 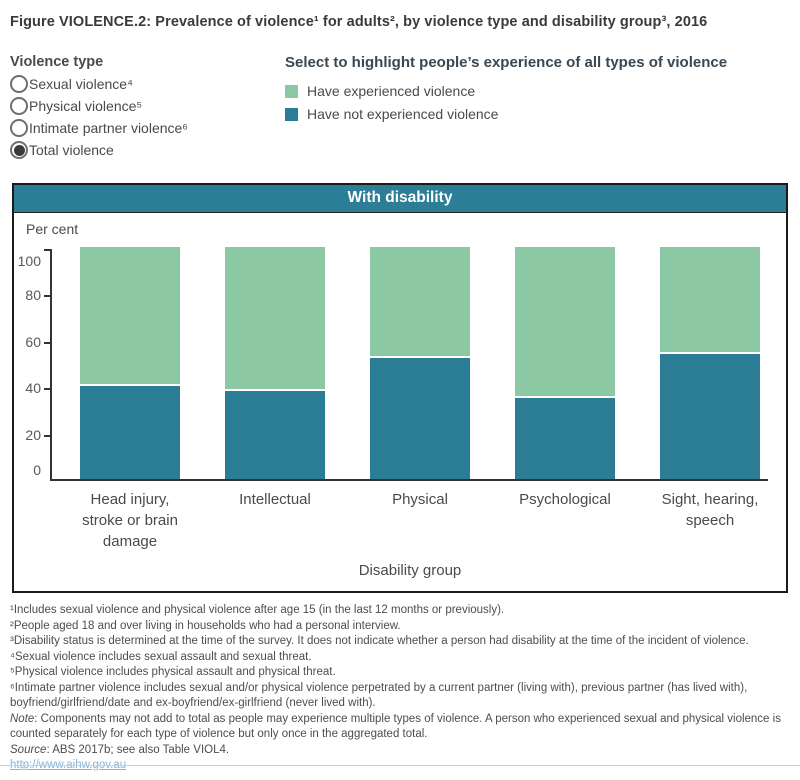 What do you see at coordinates (391, 91) in the screenshot?
I see `legend-item-label: Have experienced violence` at bounding box center [391, 91].